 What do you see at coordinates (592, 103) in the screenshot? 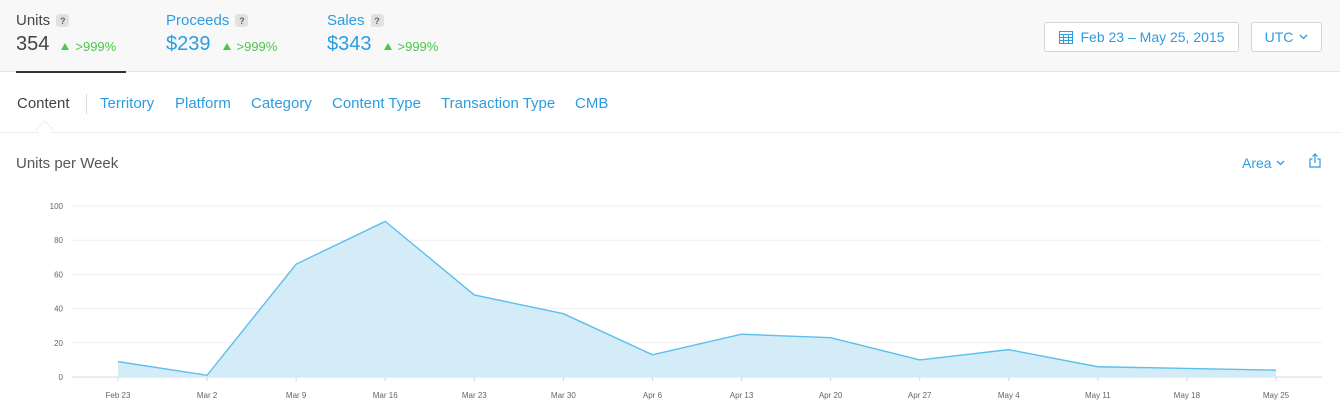
I see `tab-cmb: CMB` at bounding box center [592, 103].